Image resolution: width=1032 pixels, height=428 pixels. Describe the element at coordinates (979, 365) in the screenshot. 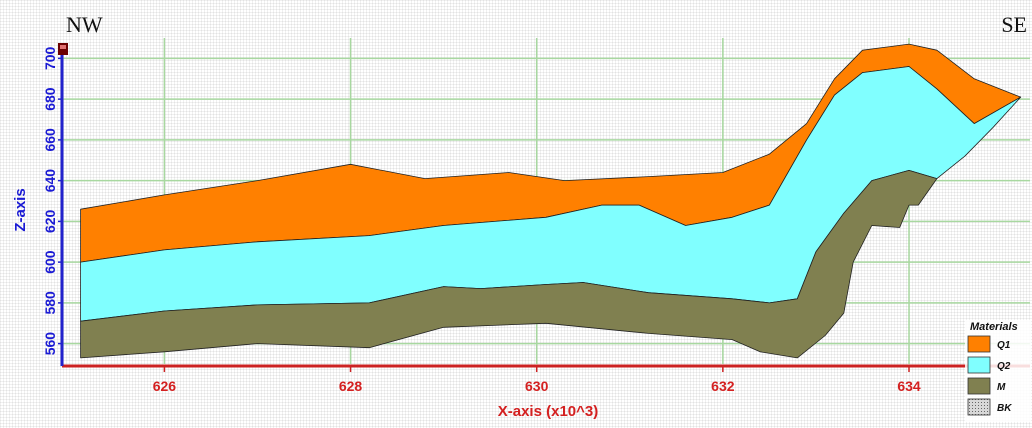

I see `legend-swatch-q2` at that location.